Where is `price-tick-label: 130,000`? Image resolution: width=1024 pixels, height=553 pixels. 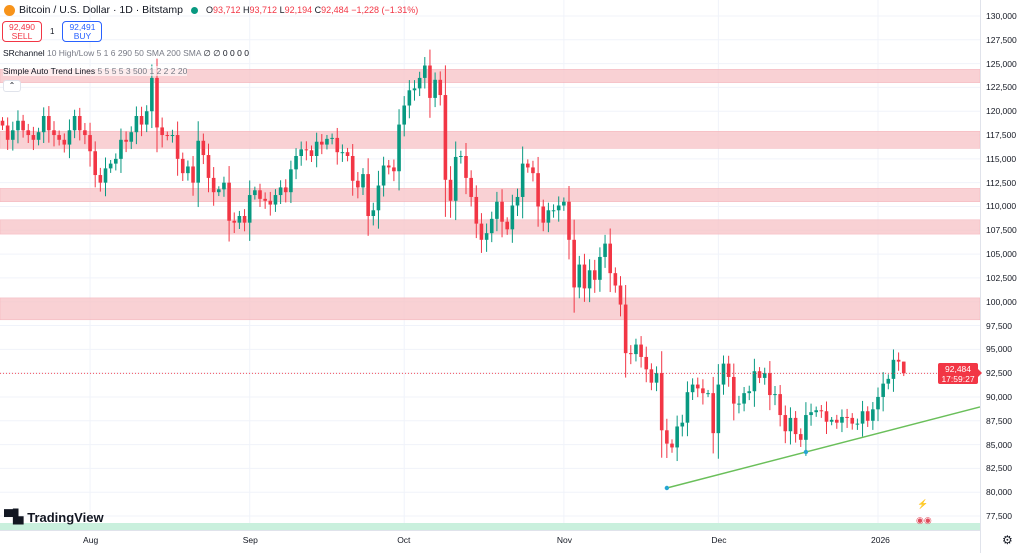
price-tick-label: 130,000 is located at coordinates (1001, 16).